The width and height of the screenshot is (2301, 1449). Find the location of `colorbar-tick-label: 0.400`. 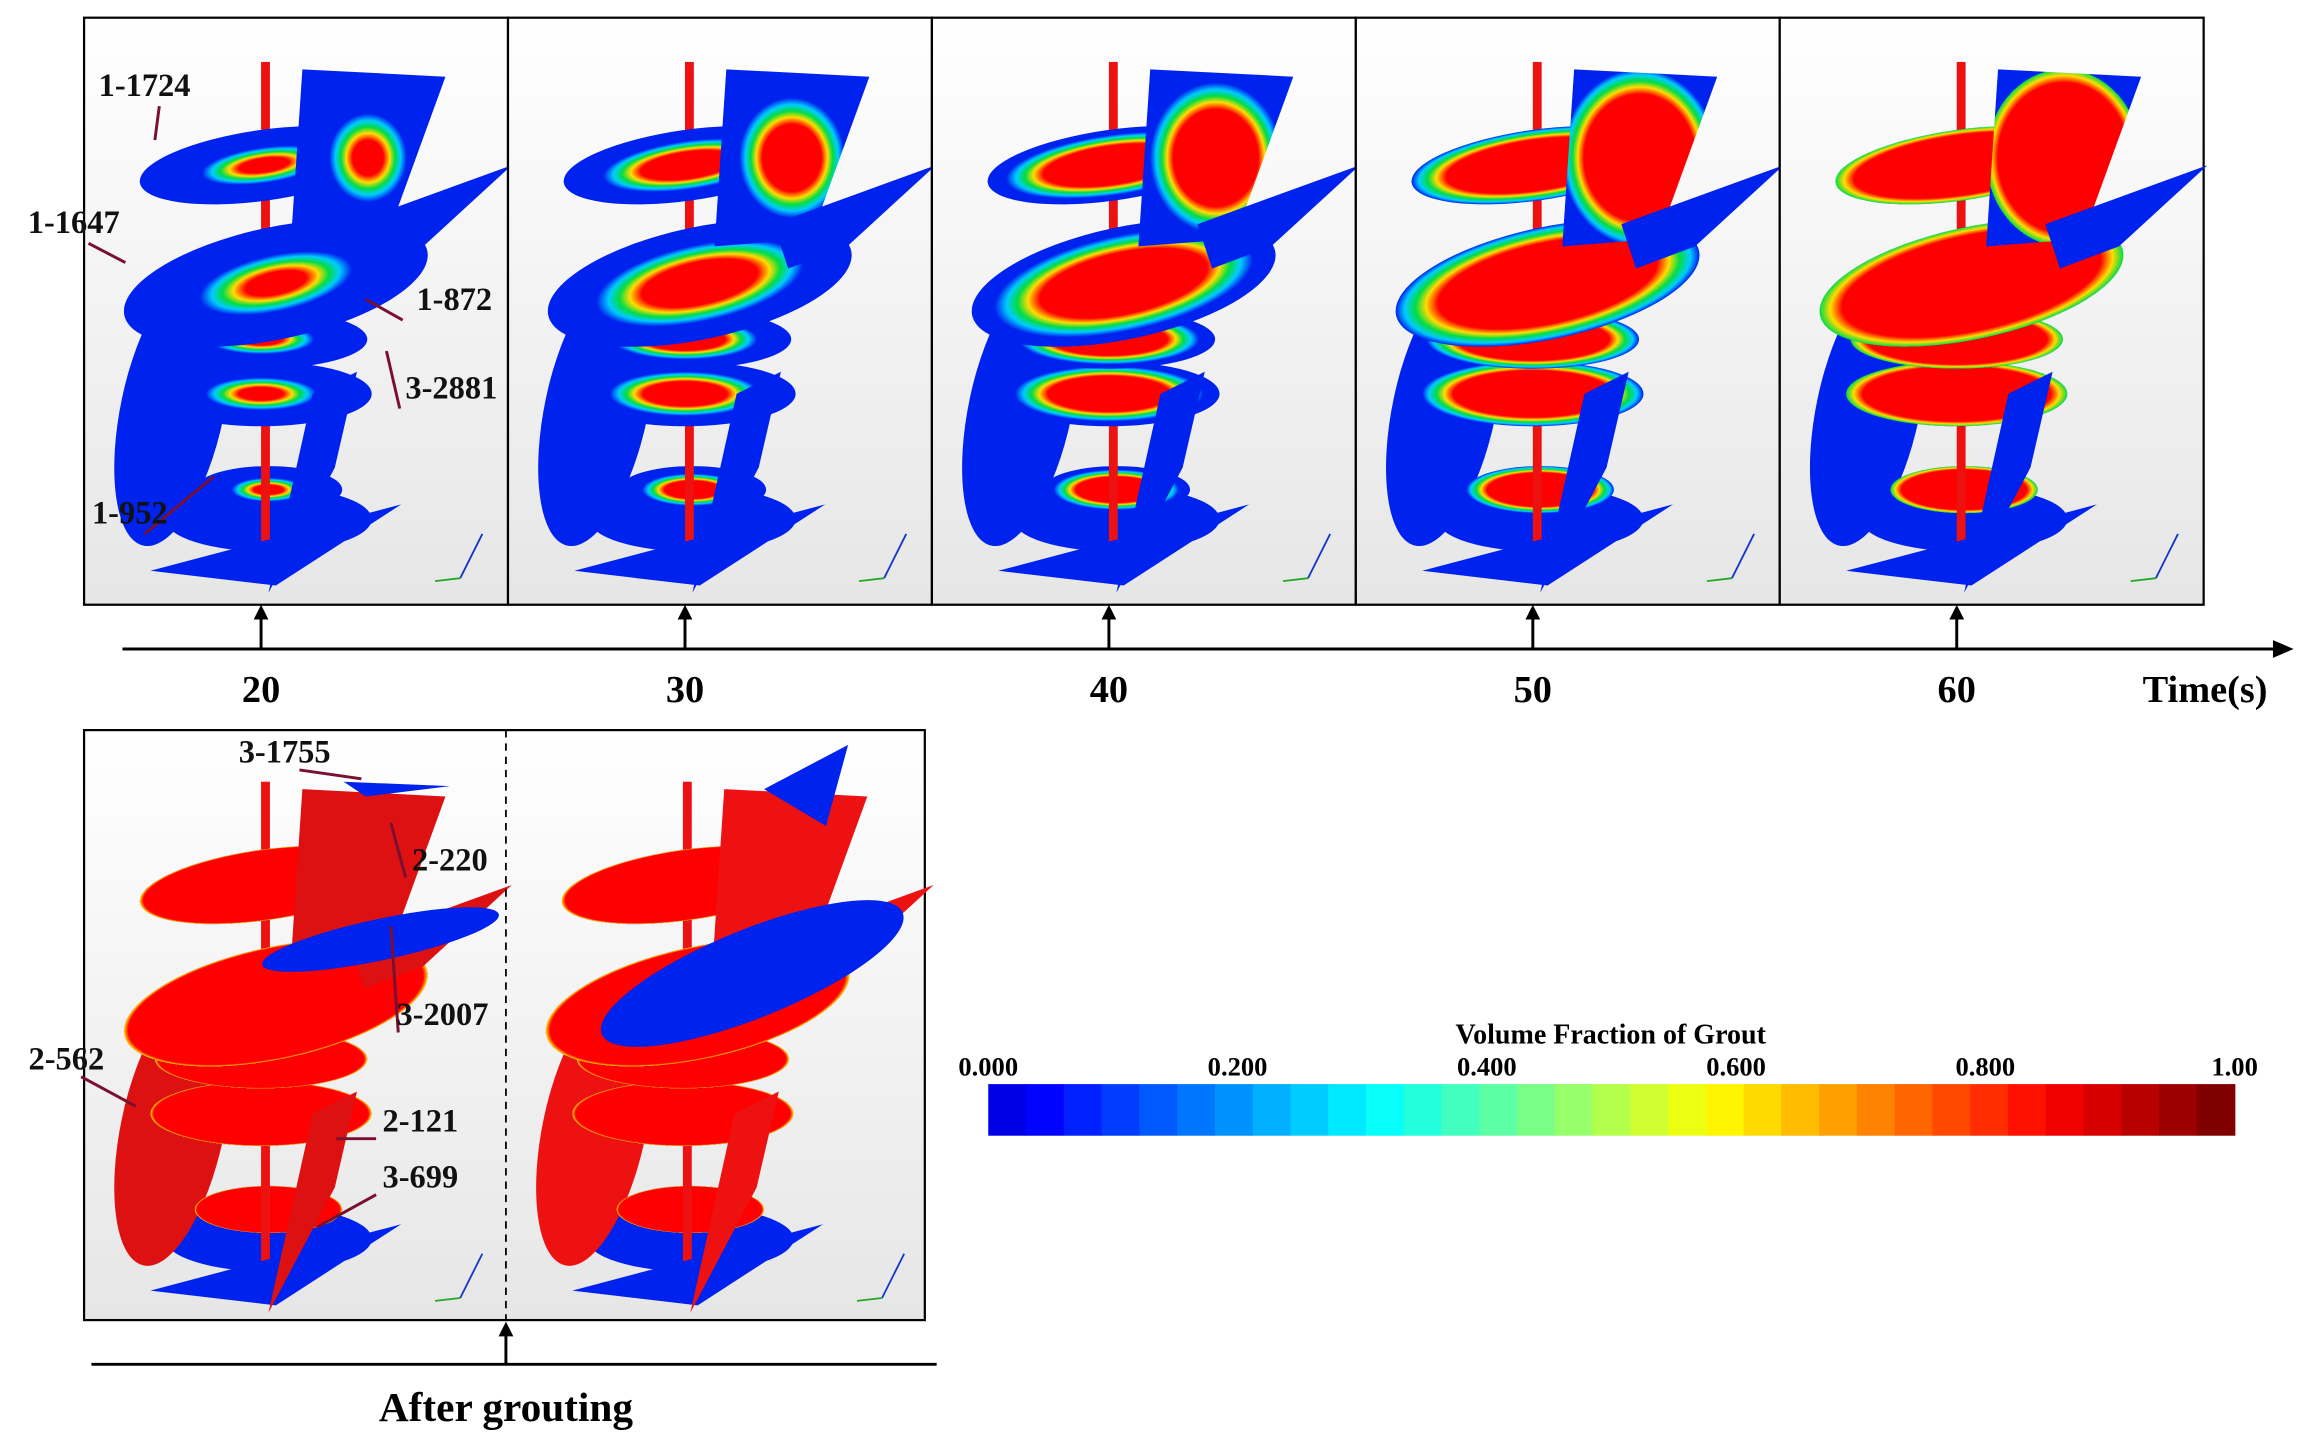

colorbar-tick-label: 0.400 is located at coordinates (1487, 1066).